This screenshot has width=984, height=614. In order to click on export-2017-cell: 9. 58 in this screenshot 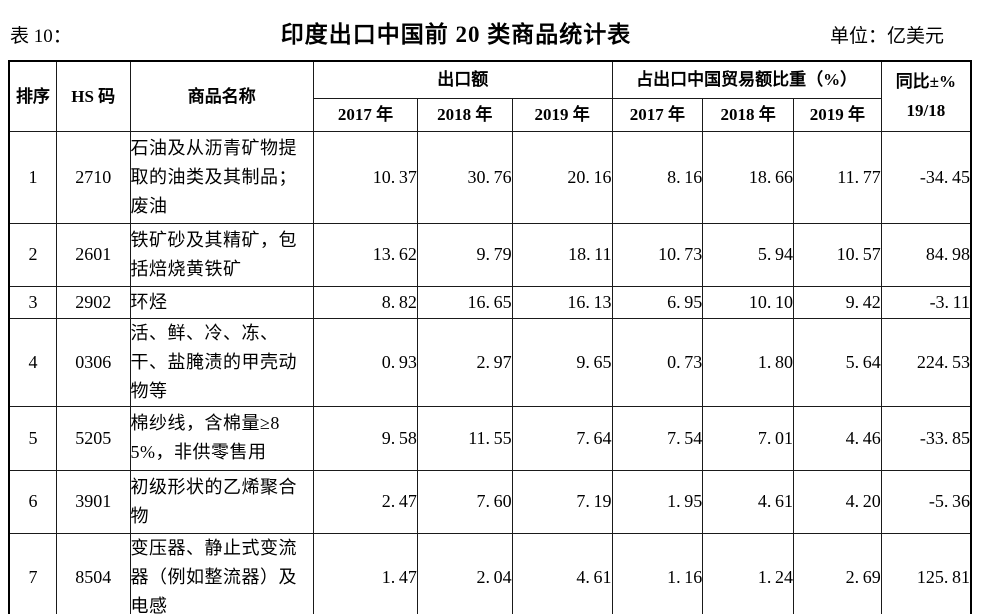, I will do `click(365, 438)`.